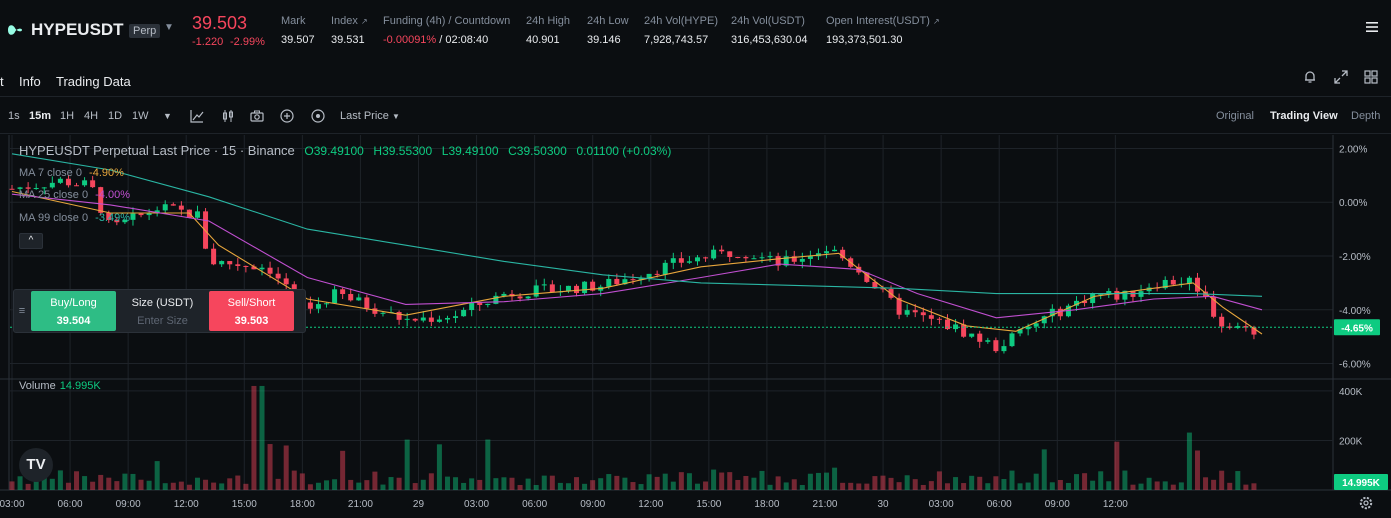  What do you see at coordinates (228, 116) in the screenshot?
I see `candle-type-icon` at bounding box center [228, 116].